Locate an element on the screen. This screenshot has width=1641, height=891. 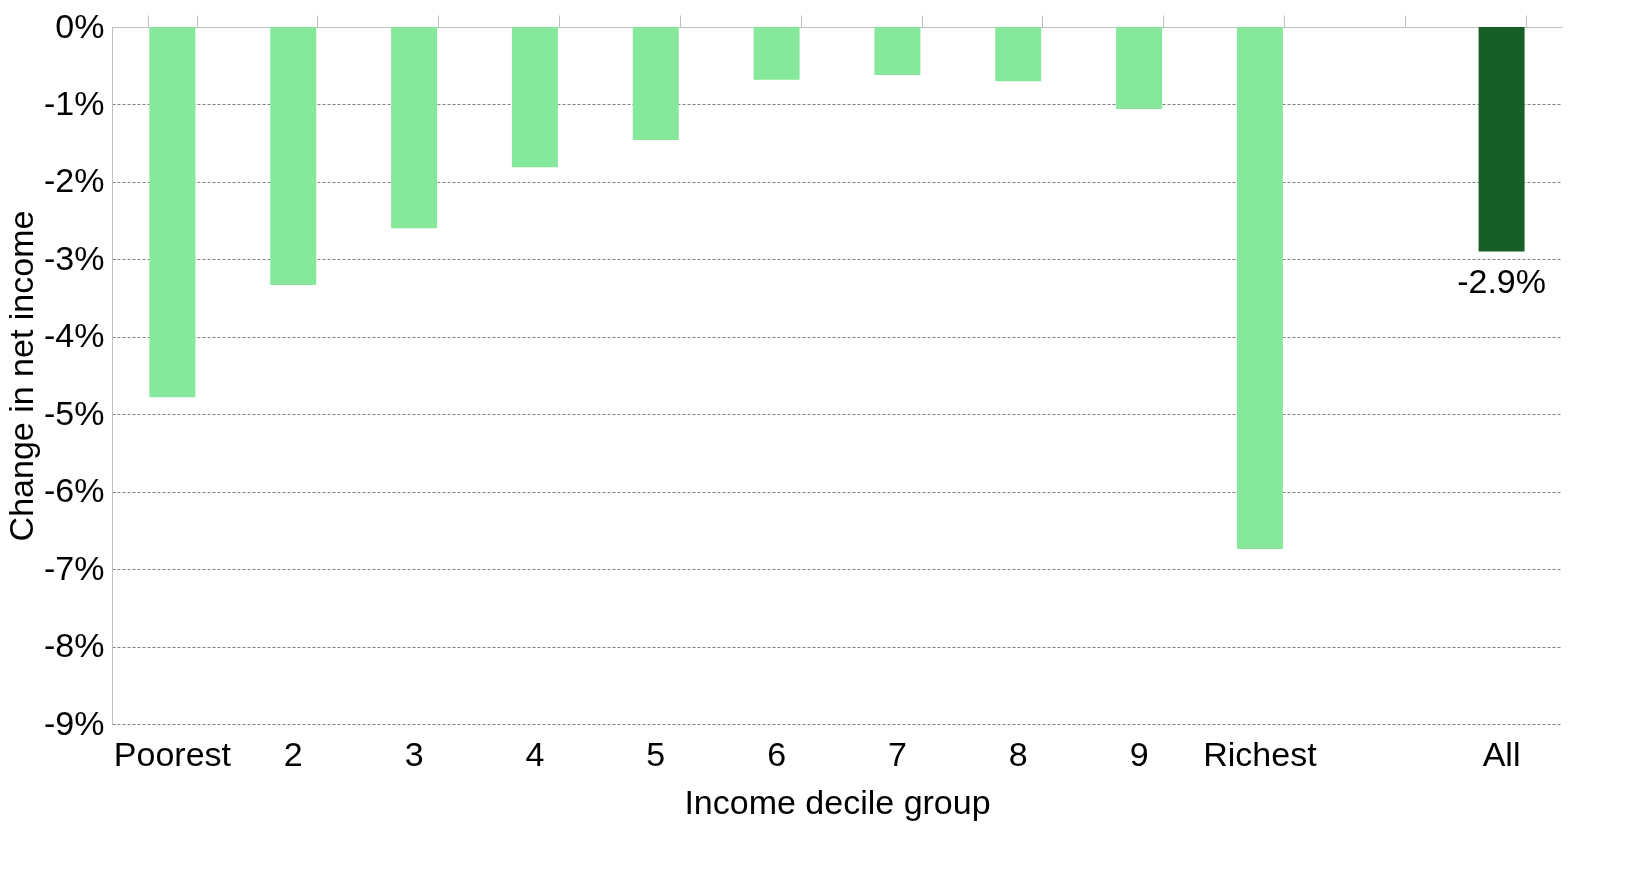
y-tick-label: -5% is located at coordinates (74, 412).